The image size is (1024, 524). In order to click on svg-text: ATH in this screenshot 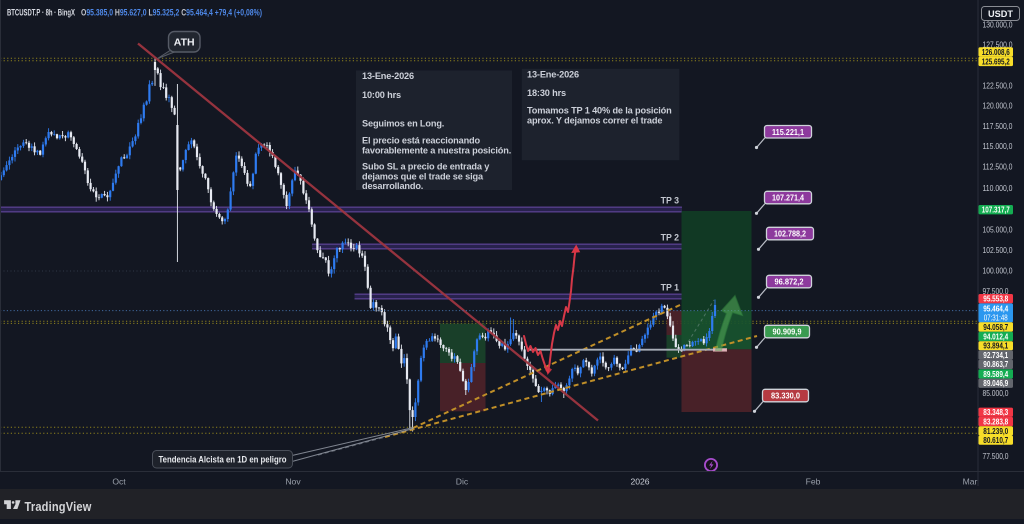, I will do `click(184, 43)`.